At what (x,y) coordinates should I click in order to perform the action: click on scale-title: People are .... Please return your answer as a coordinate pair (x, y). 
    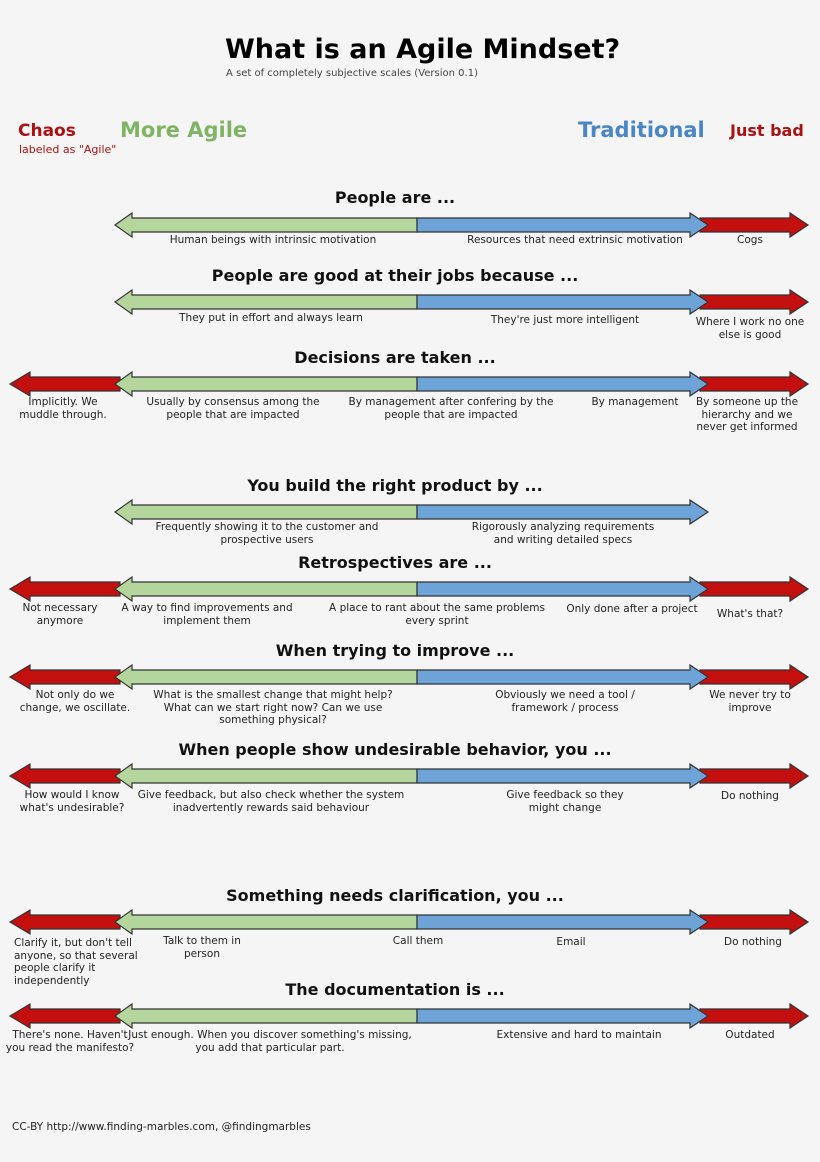
    Looking at the image, I should click on (395, 197).